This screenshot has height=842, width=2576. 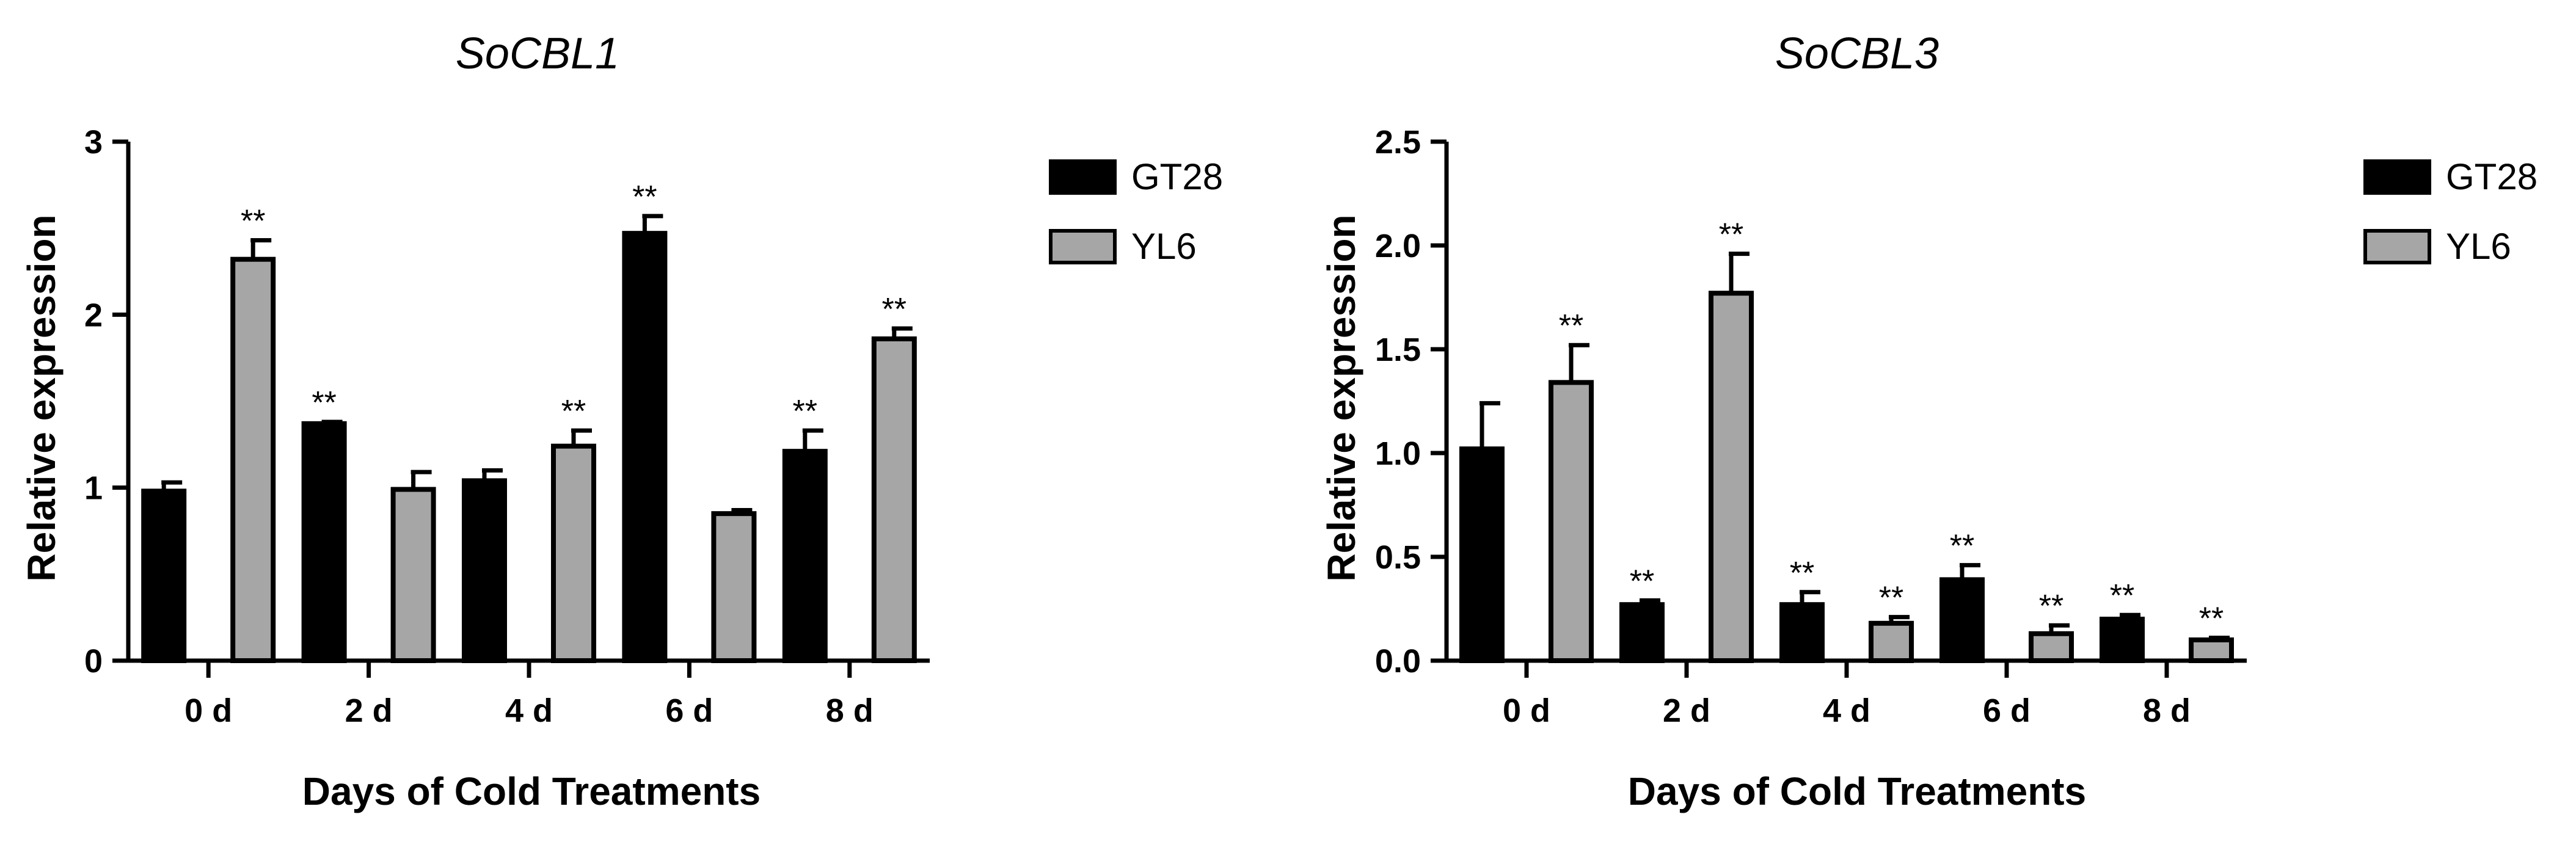 I want to click on y-tick-label: 1.0, so click(x=1398, y=453).